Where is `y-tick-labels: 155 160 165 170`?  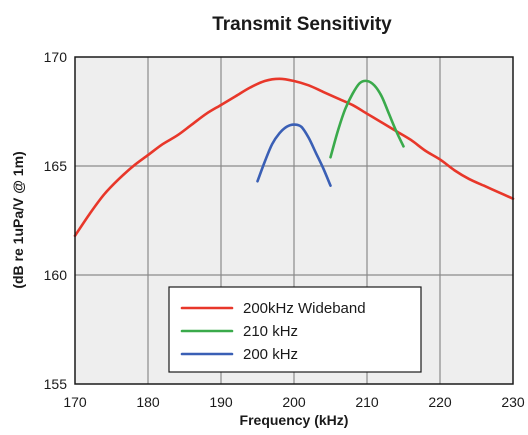 y-tick-labels: 155 160 165 170 is located at coordinates (56, 220).